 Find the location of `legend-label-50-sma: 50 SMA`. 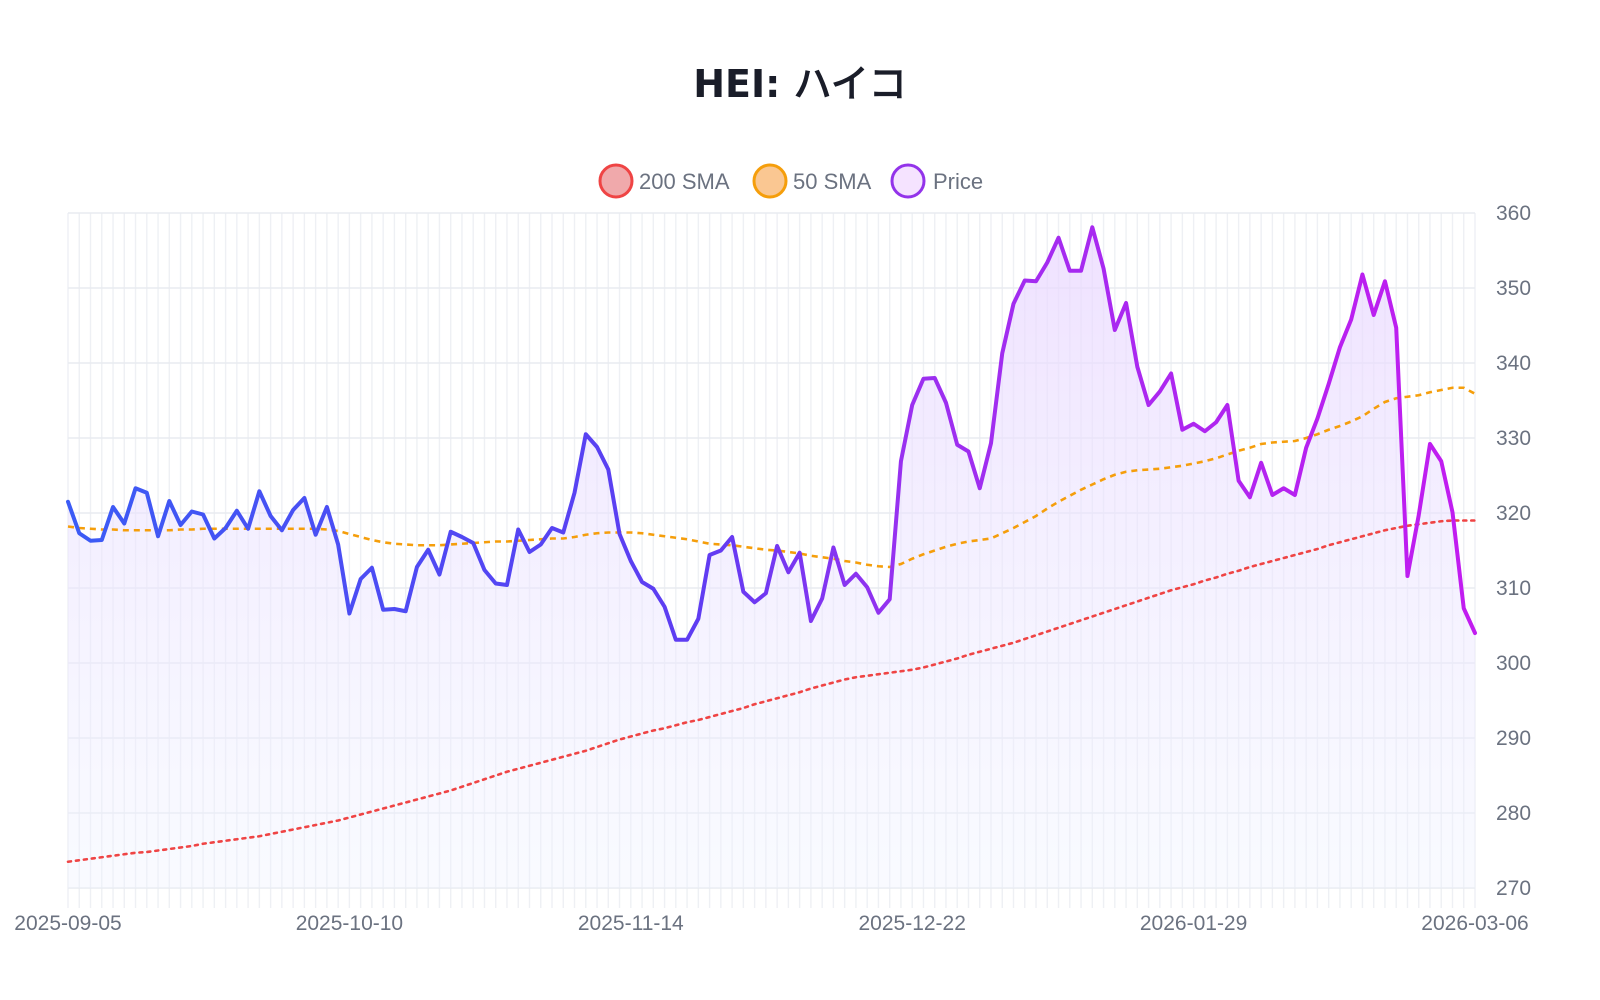

legend-label-50-sma: 50 SMA is located at coordinates (832, 181).